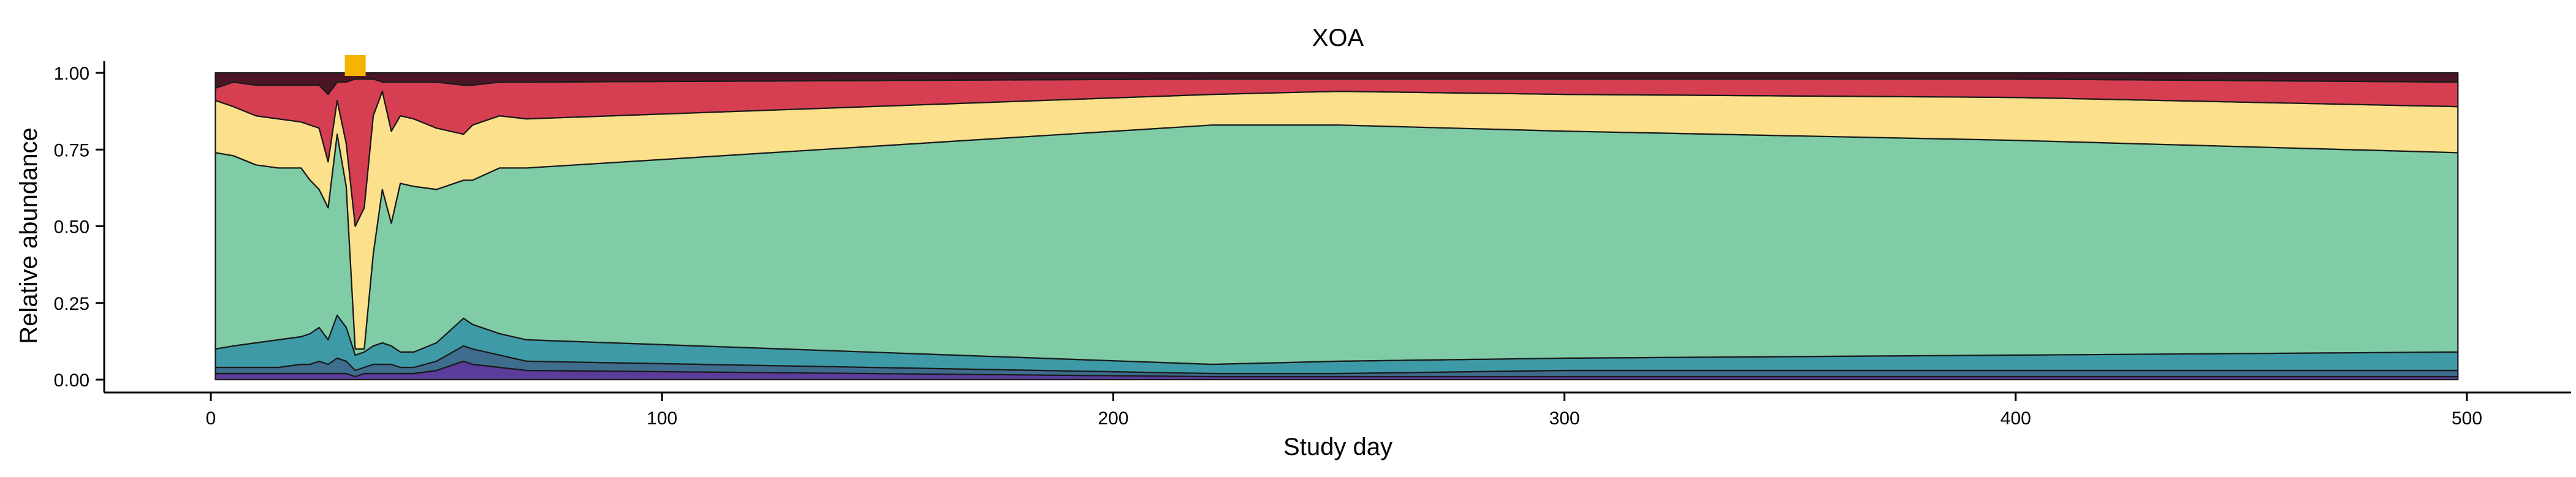 The width and height of the screenshot is (2576, 477). What do you see at coordinates (71, 381) in the screenshot?
I see `y-tick-label: 0.00` at bounding box center [71, 381].